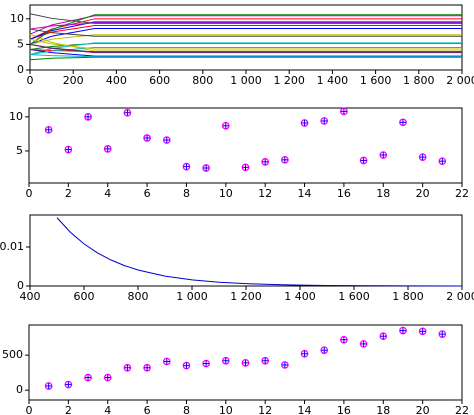 This screenshot has width=474, height=415. What do you see at coordinates (12, 354) in the screenshot?
I see `y-tick-label: 500` at bounding box center [12, 354].